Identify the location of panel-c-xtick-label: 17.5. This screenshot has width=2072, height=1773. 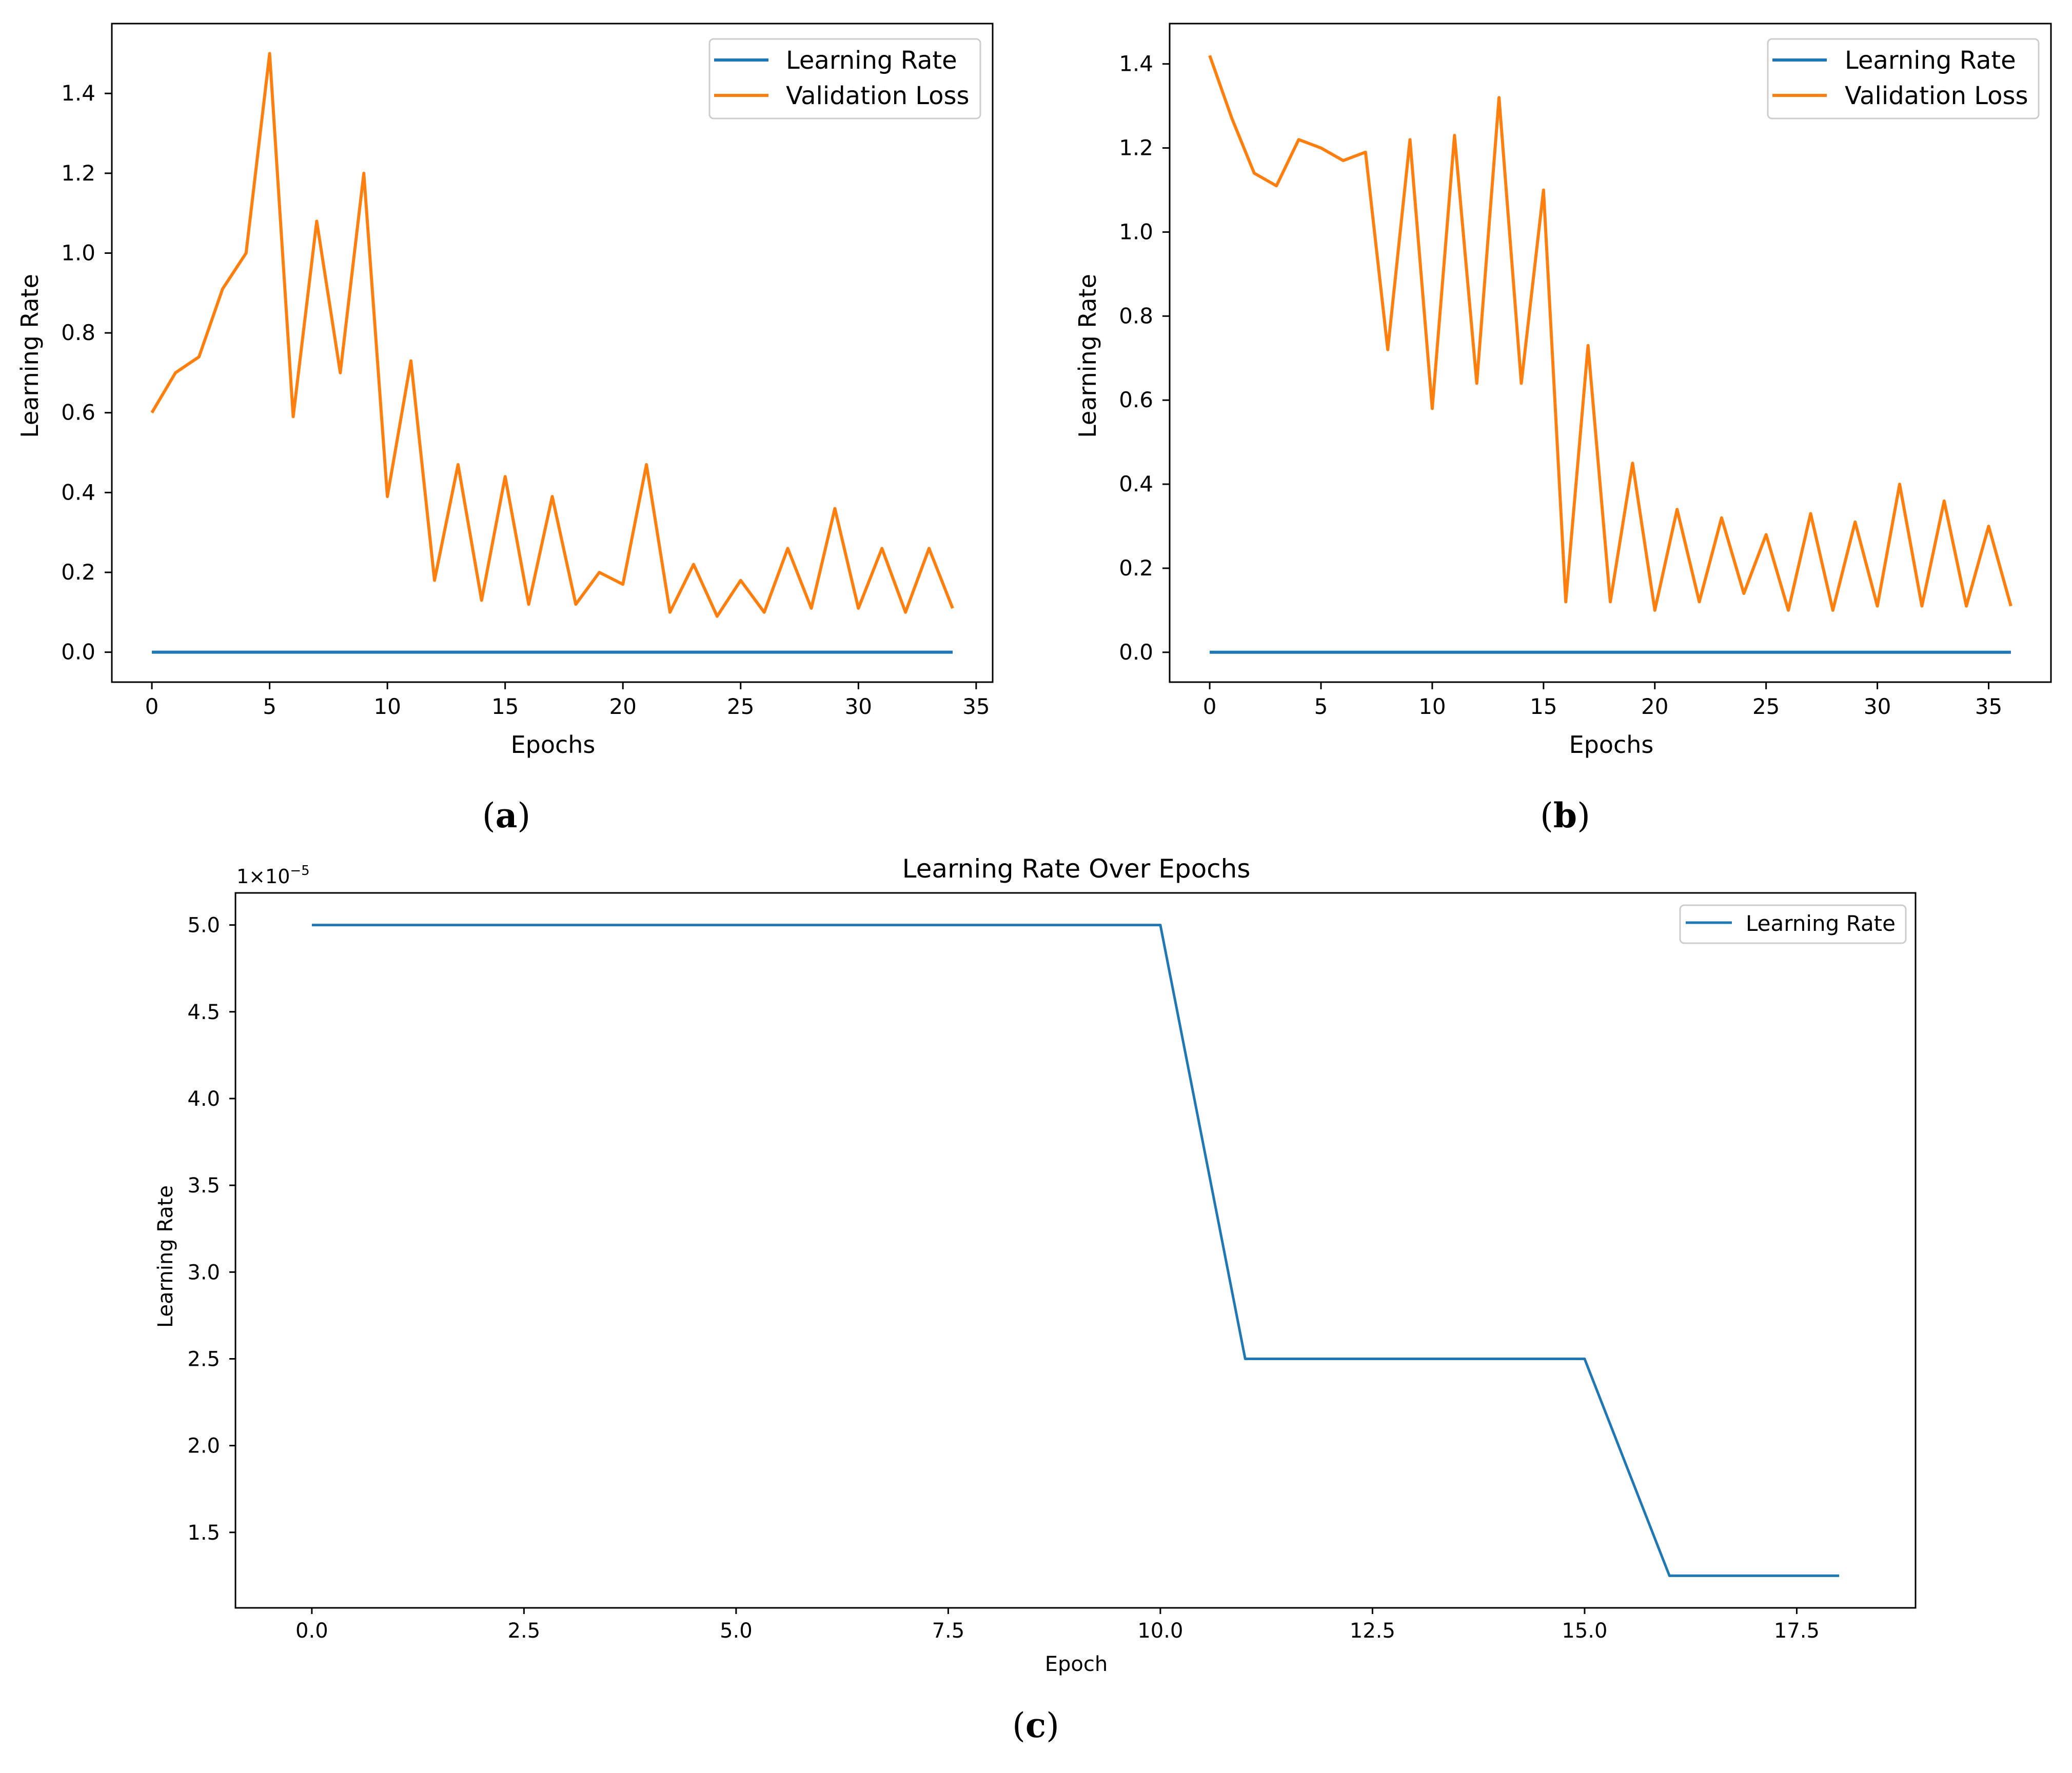
(1797, 1631).